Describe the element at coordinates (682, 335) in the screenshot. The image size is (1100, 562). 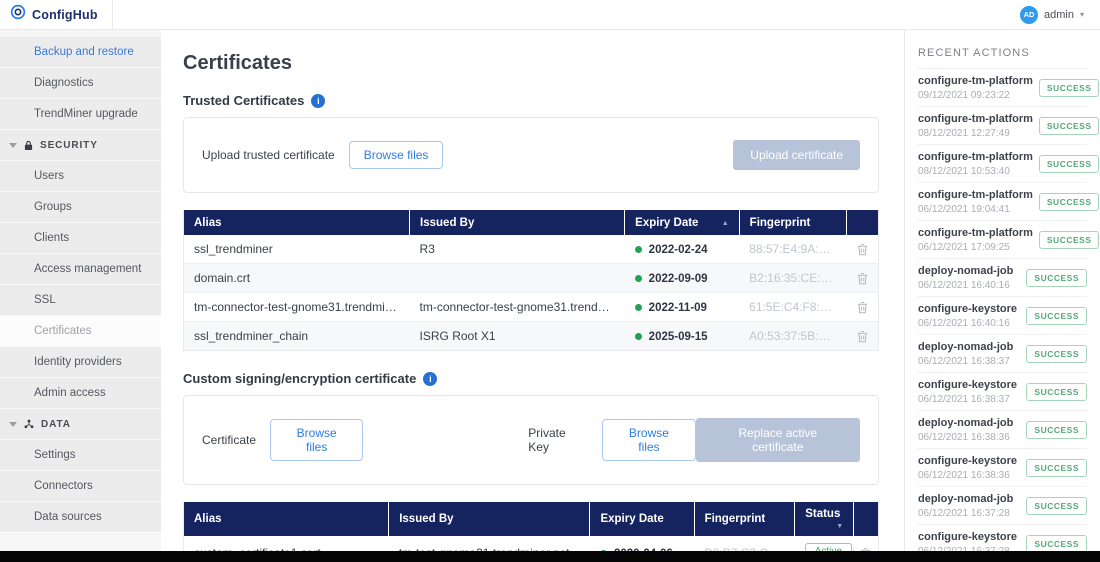
I see `cell-expiry-date: 2025-09-15` at that location.